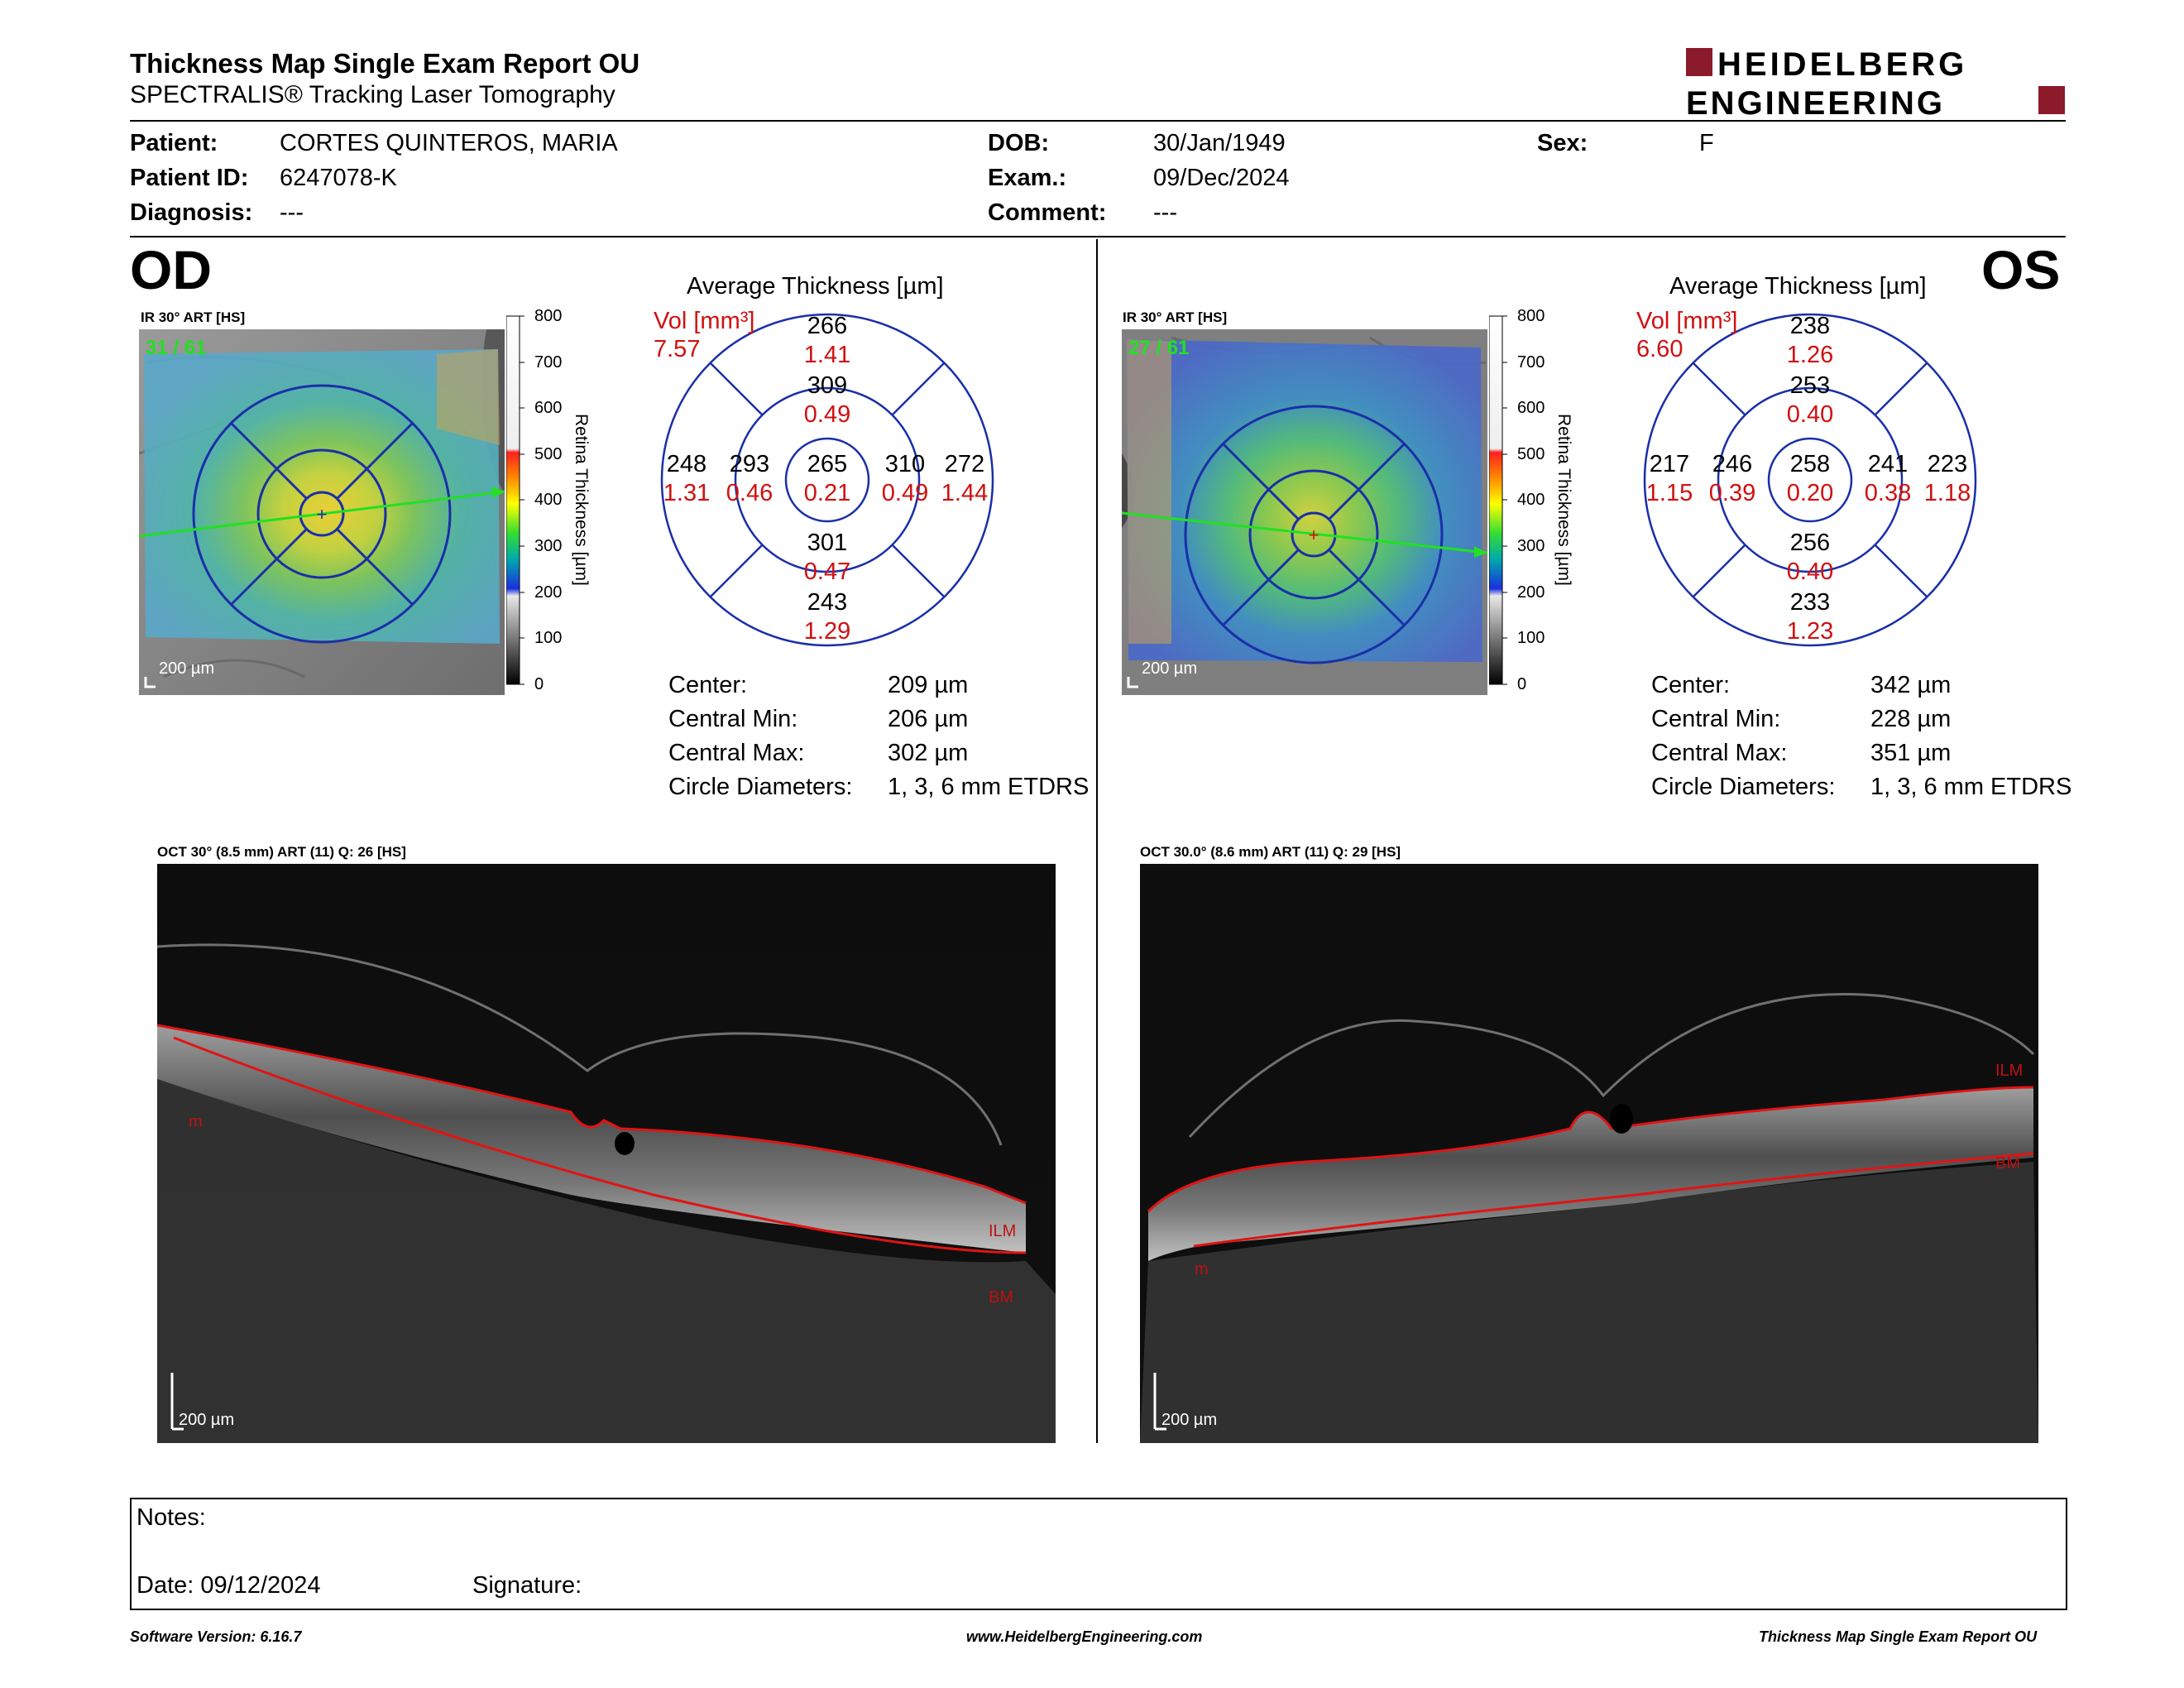 Image resolution: width=2184 pixels, height=1688 pixels. What do you see at coordinates (1270, 852) in the screenshot?
I see `os-oct-label: OCT 30.0° (8.6 mm) ART (11) Q: 29 [HS]` at bounding box center [1270, 852].